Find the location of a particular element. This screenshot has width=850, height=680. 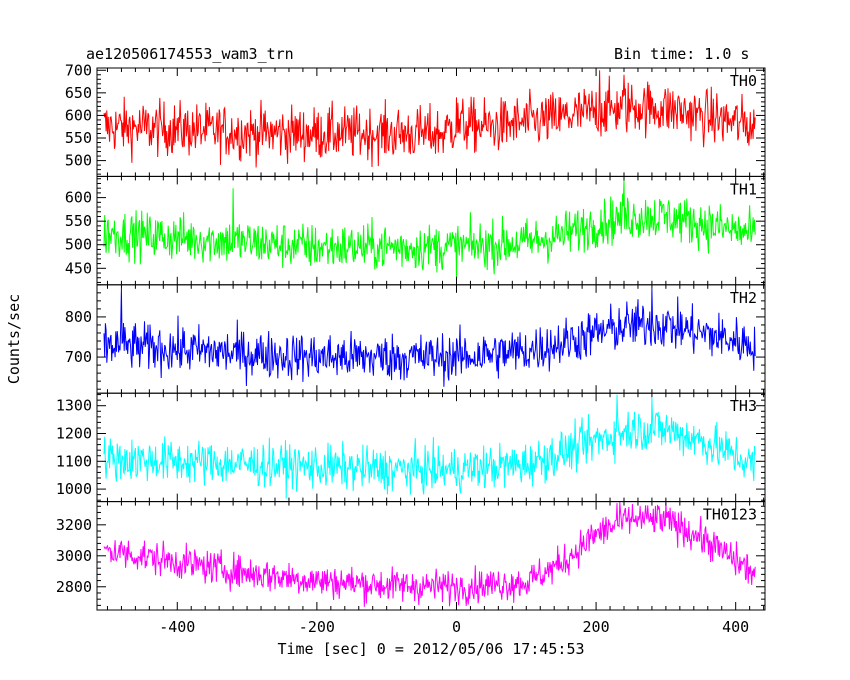

panel-frame-th2 is located at coordinates (431, 339).